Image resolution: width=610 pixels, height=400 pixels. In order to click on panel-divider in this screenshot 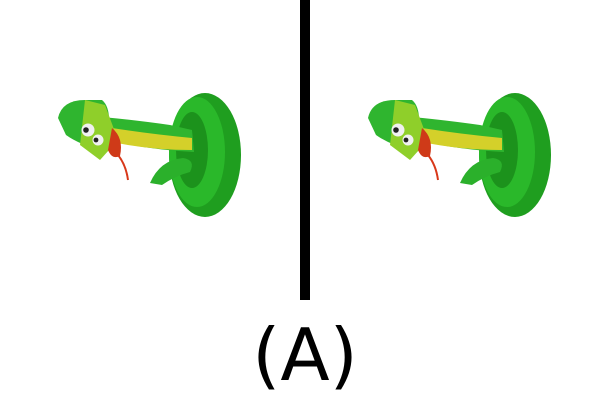, I will do `click(305, 150)`.